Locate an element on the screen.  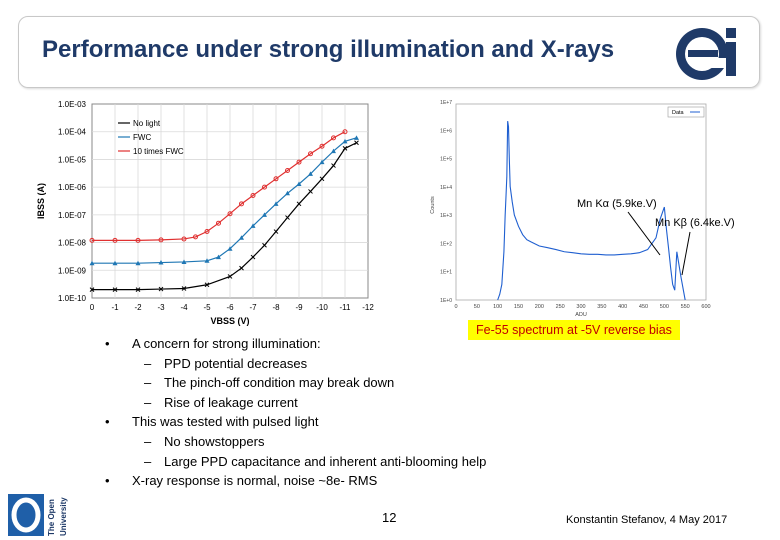
x-tick-label: -7 is located at coordinates (253, 307).